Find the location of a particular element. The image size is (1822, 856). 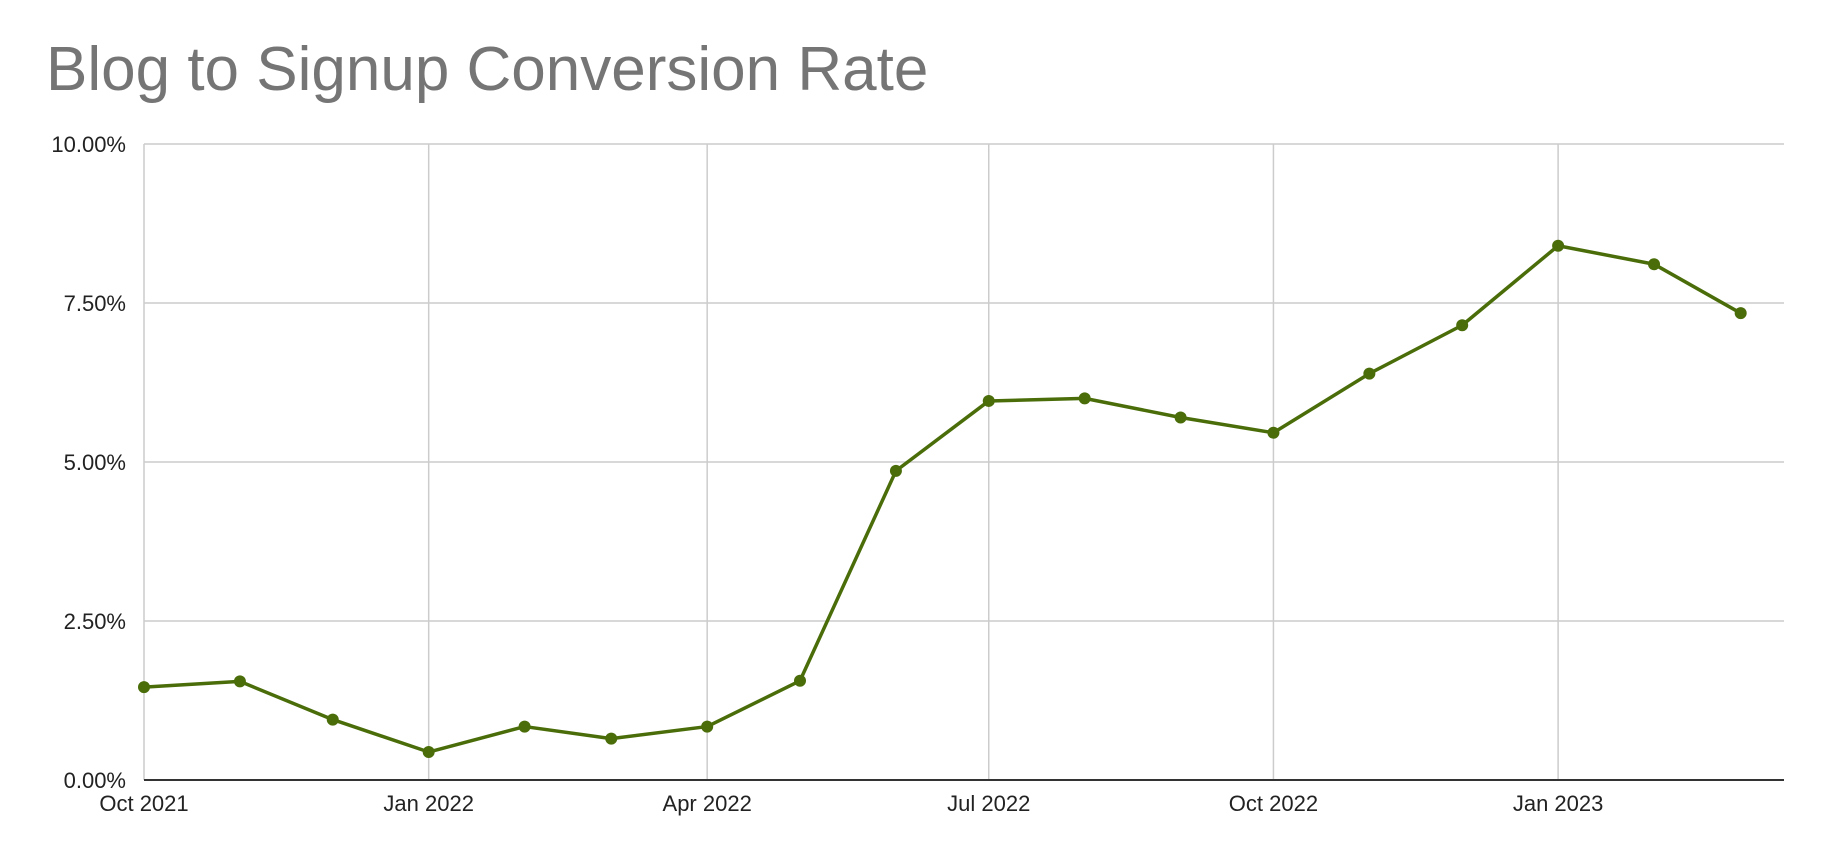

y-tick-label: 0.00% is located at coordinates (95, 780).